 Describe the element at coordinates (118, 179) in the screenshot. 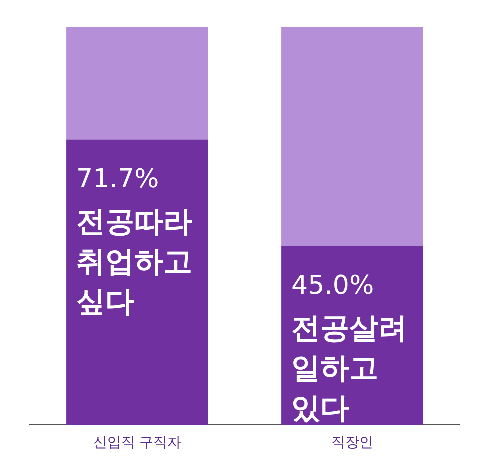

I see `data-label: 71.7%` at that location.